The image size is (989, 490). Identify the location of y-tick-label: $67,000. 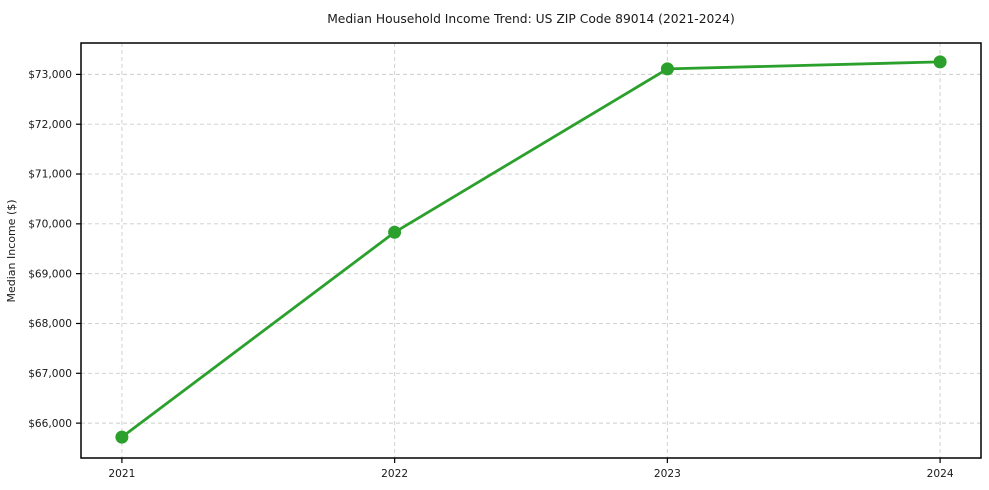
(50, 374).